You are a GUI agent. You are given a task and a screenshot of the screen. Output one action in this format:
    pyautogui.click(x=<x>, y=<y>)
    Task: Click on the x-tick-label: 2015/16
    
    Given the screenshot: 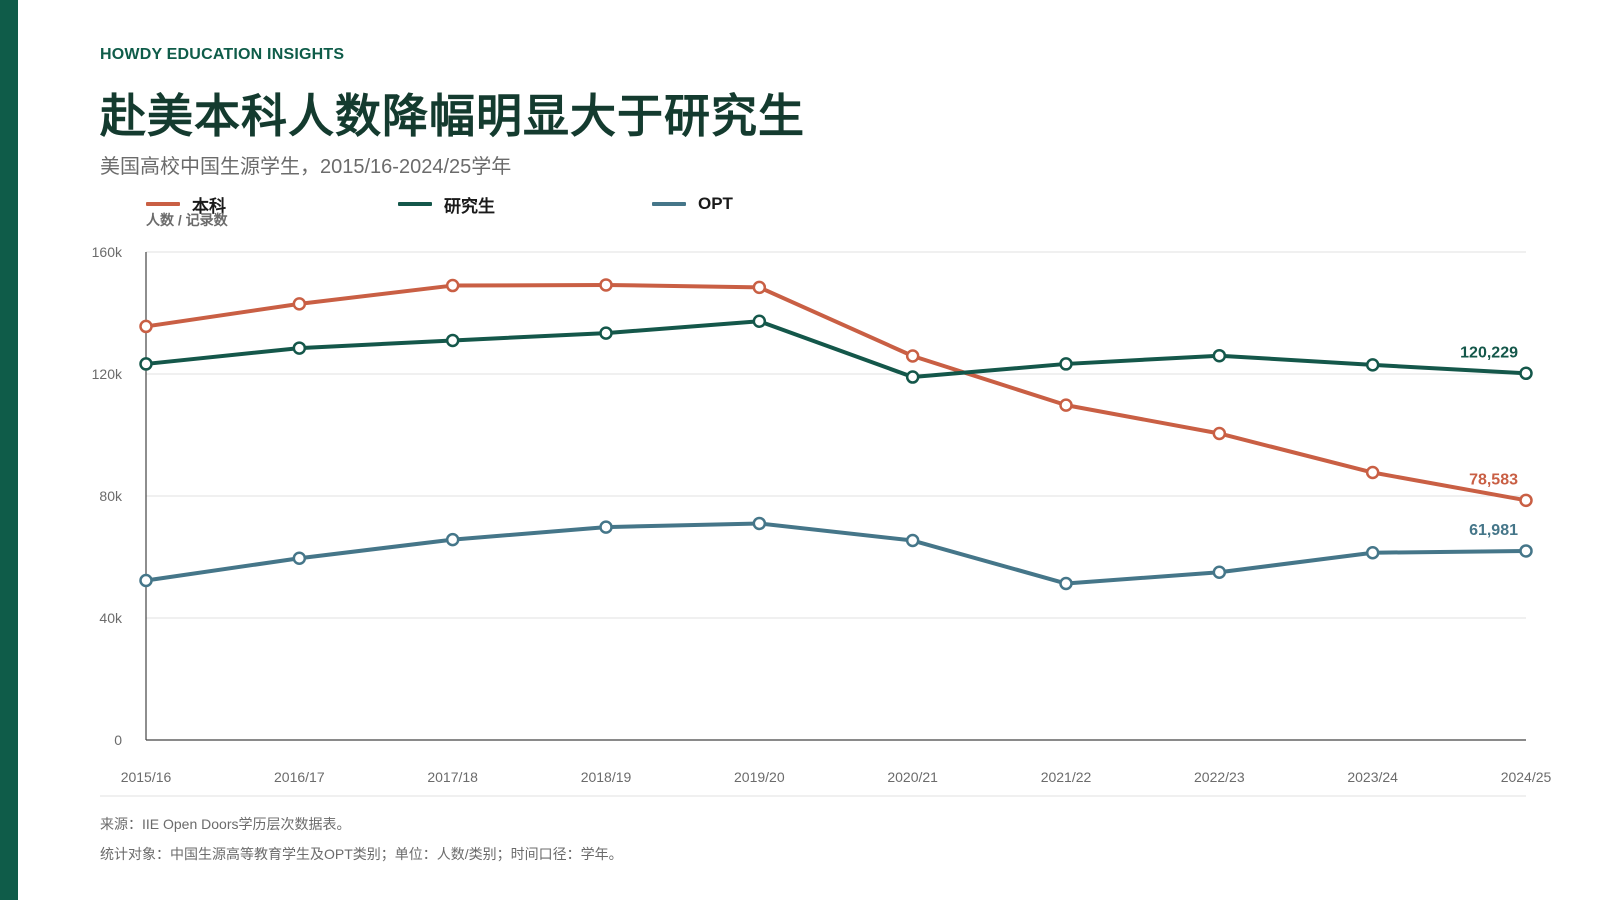 What is the action you would take?
    pyautogui.click(x=146, y=777)
    